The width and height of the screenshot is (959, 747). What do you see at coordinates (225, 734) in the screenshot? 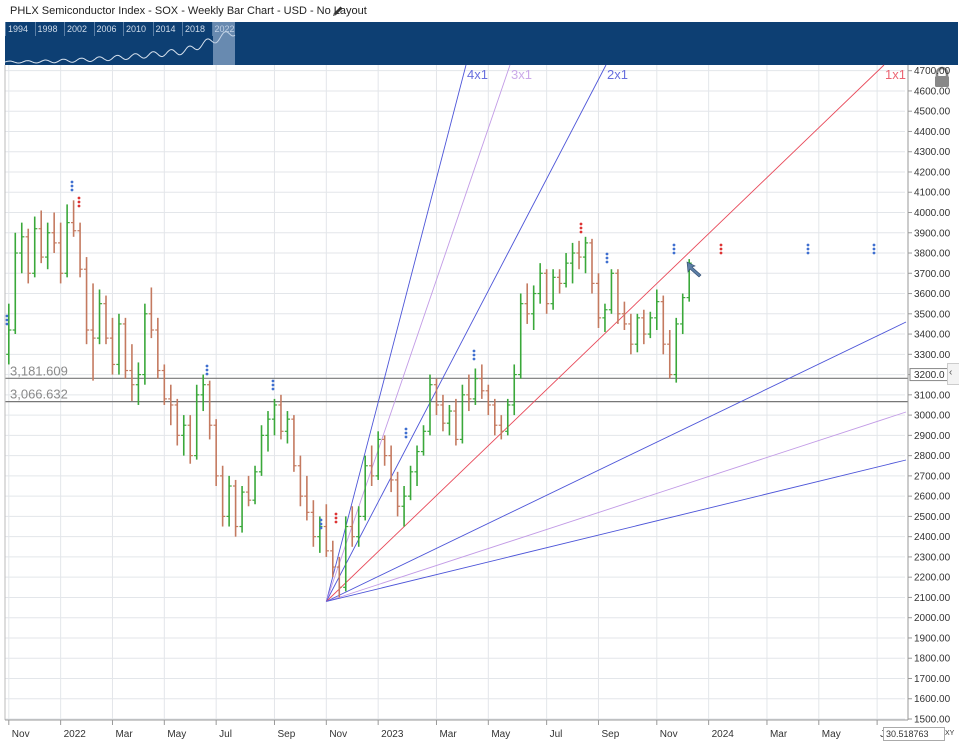
I see `x-tick-label: Jul` at bounding box center [225, 734].